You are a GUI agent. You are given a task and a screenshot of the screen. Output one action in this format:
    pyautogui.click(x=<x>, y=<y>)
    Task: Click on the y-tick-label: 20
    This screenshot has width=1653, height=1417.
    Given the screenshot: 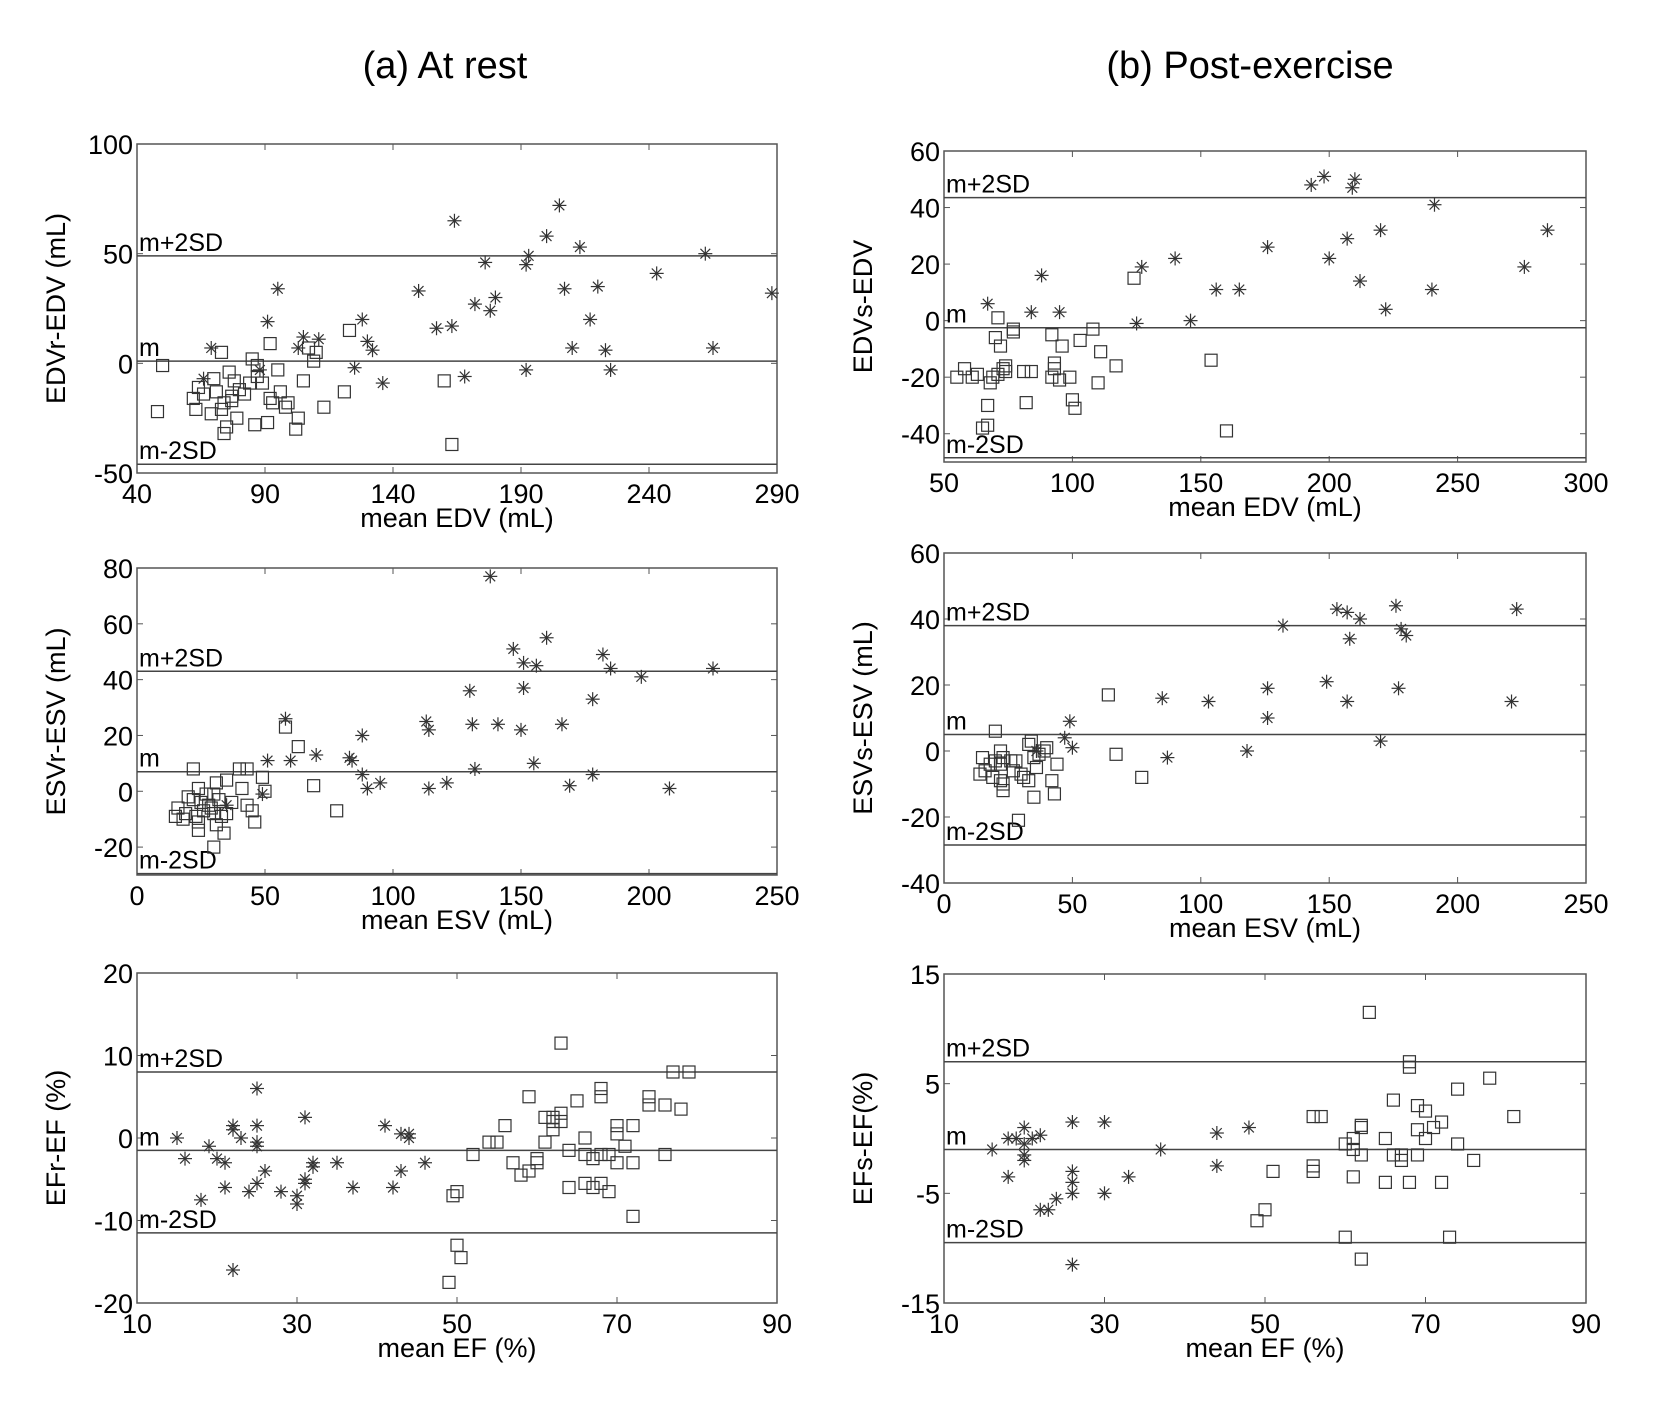 What is the action you would take?
    pyautogui.click(x=118, y=974)
    